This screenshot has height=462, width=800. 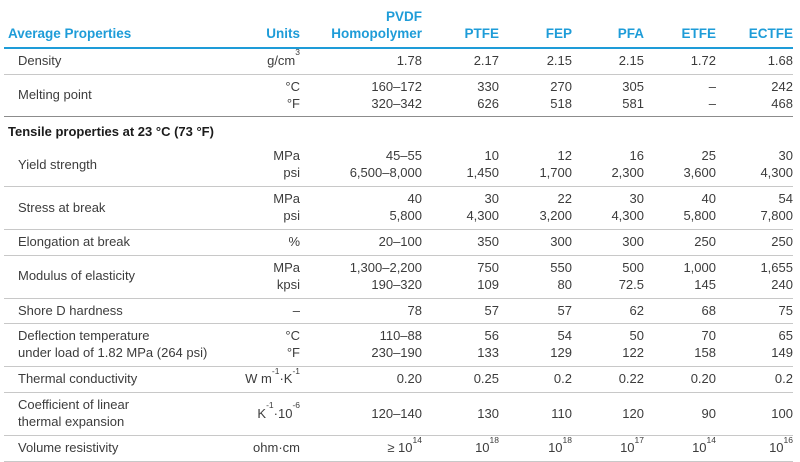 I want to click on value-cell: 0.25, so click(x=486, y=379).